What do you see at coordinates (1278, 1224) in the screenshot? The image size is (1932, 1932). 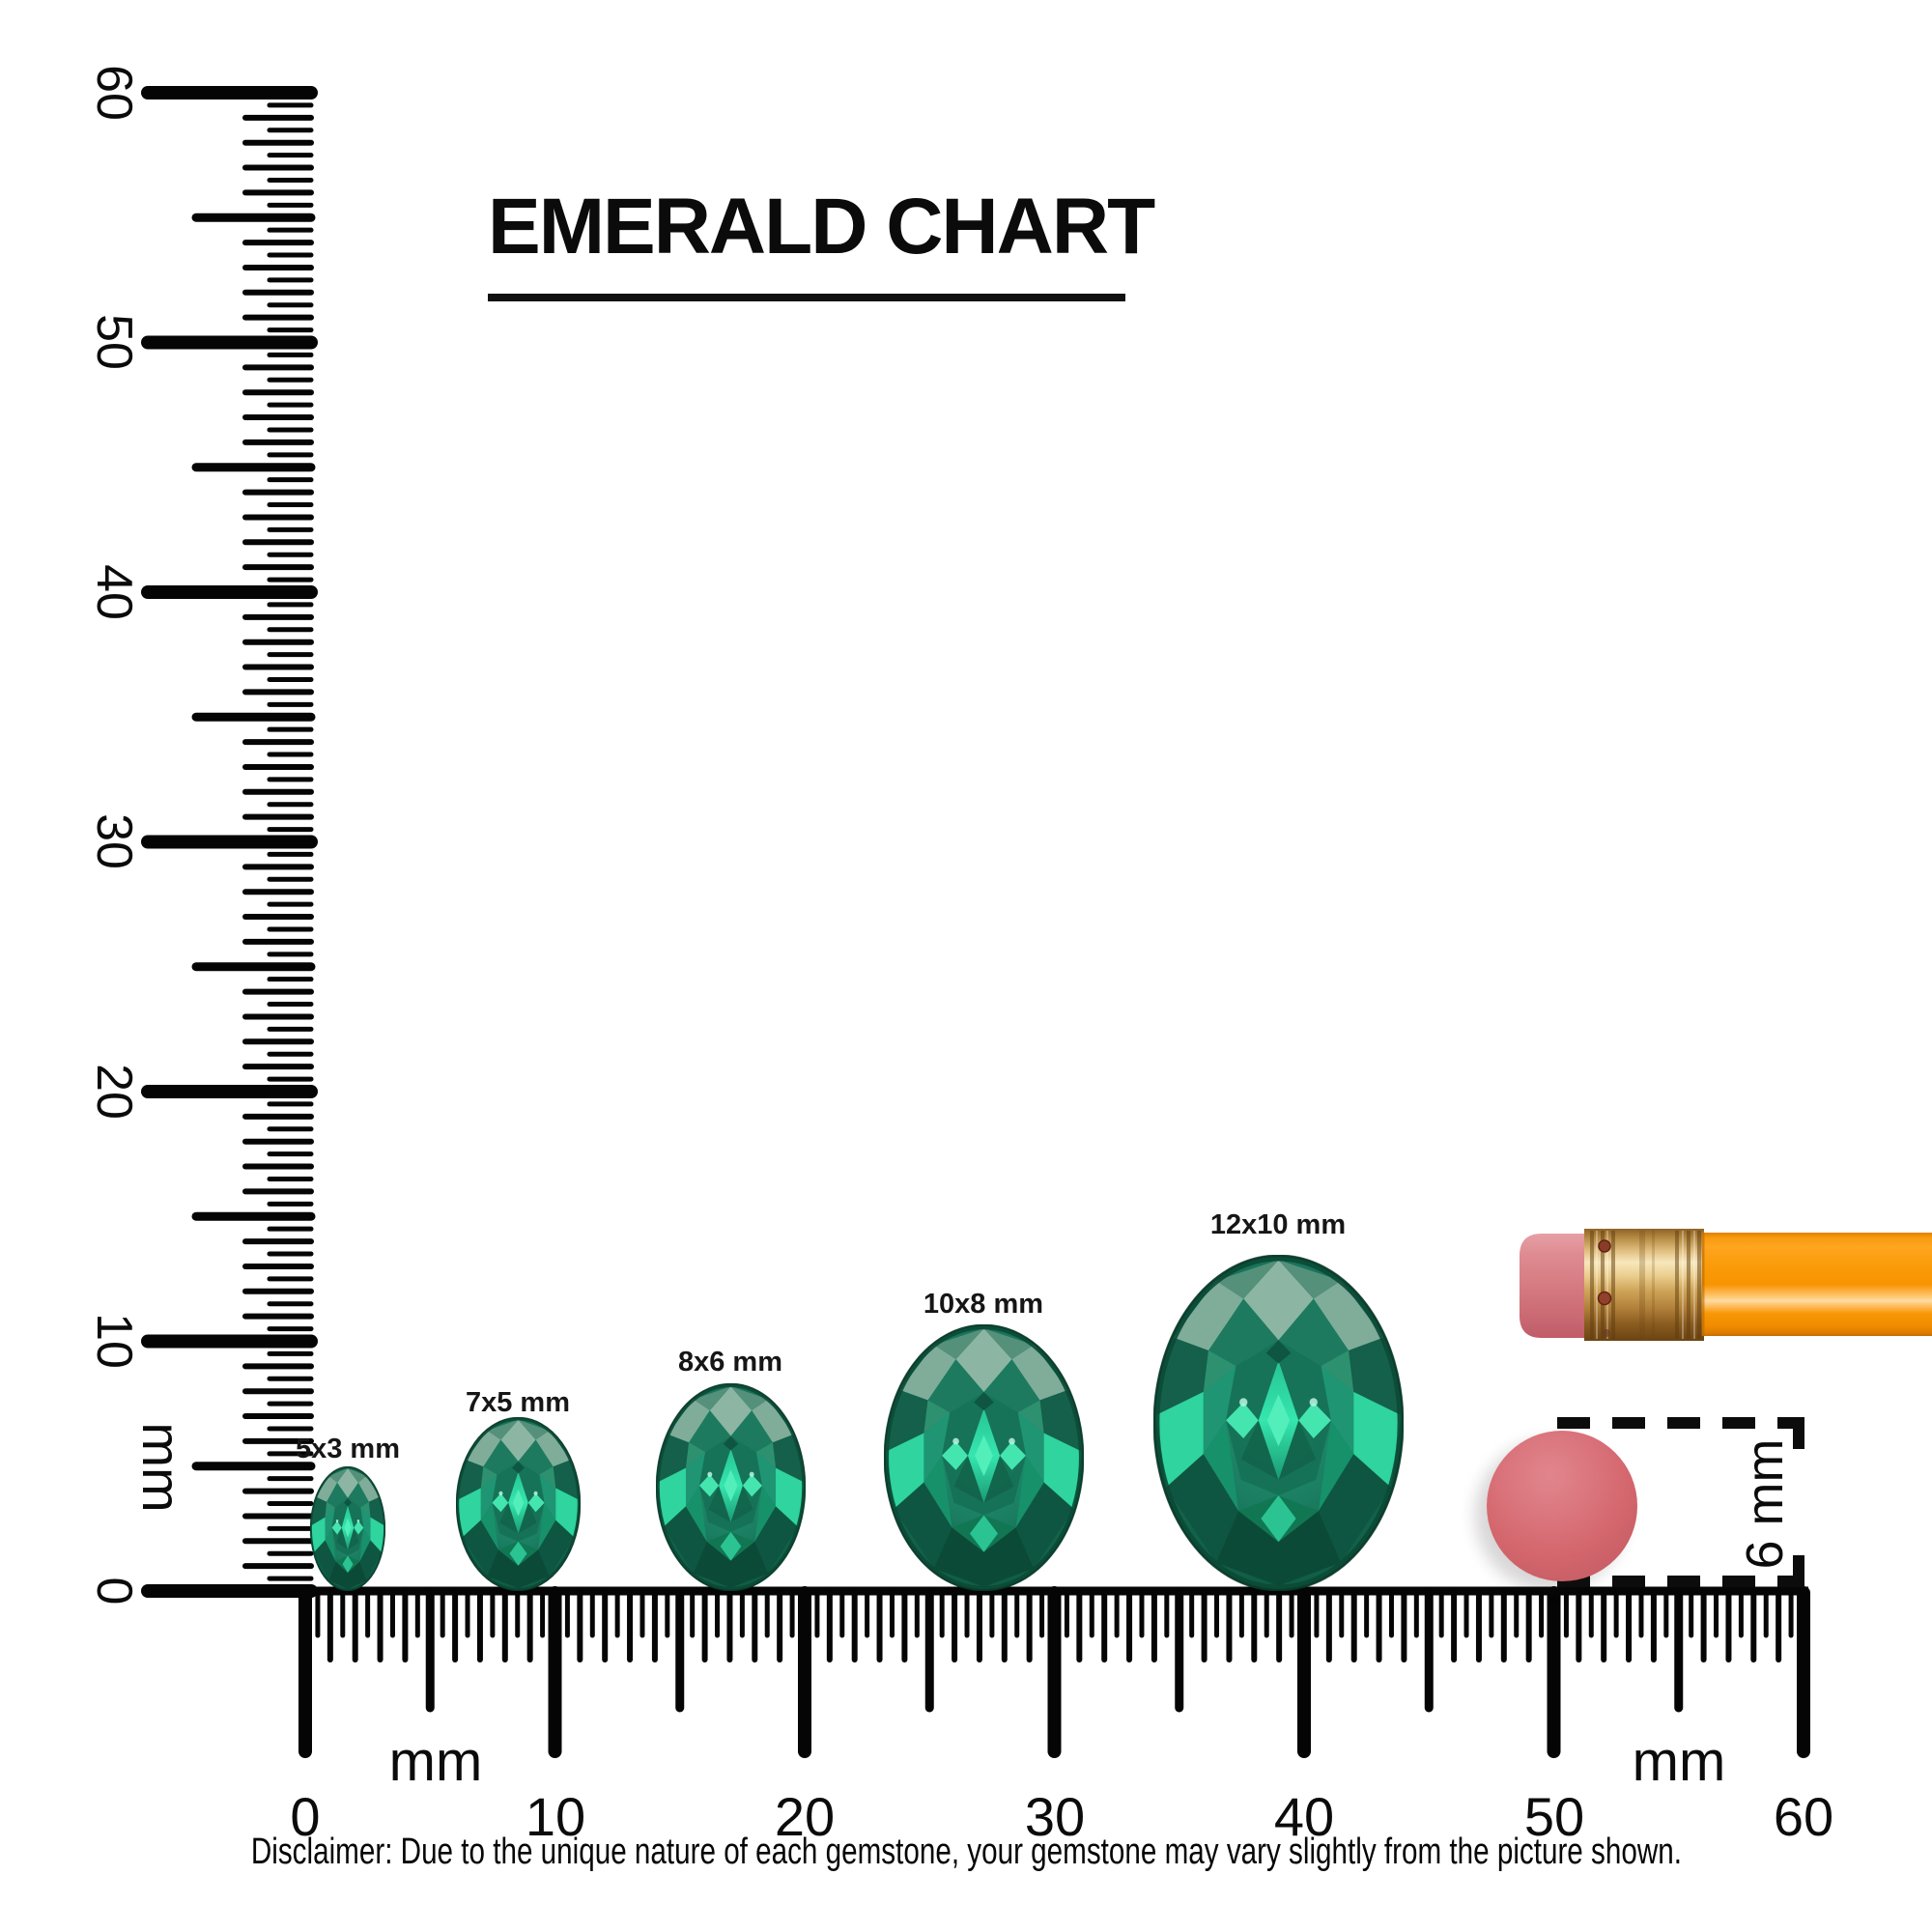 I see `gem-label-12x10: 12x10 mm` at bounding box center [1278, 1224].